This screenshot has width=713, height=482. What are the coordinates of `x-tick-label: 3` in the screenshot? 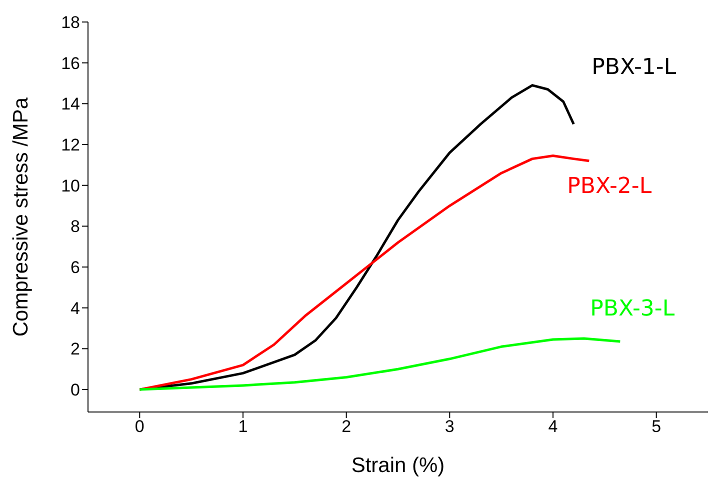 It's located at (449, 426).